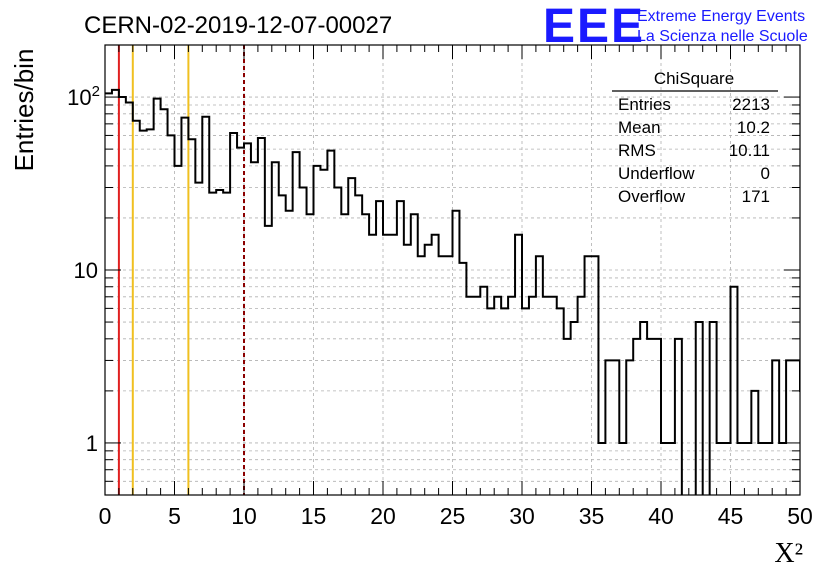  I want to click on x-tick-label: 15, so click(314, 516).